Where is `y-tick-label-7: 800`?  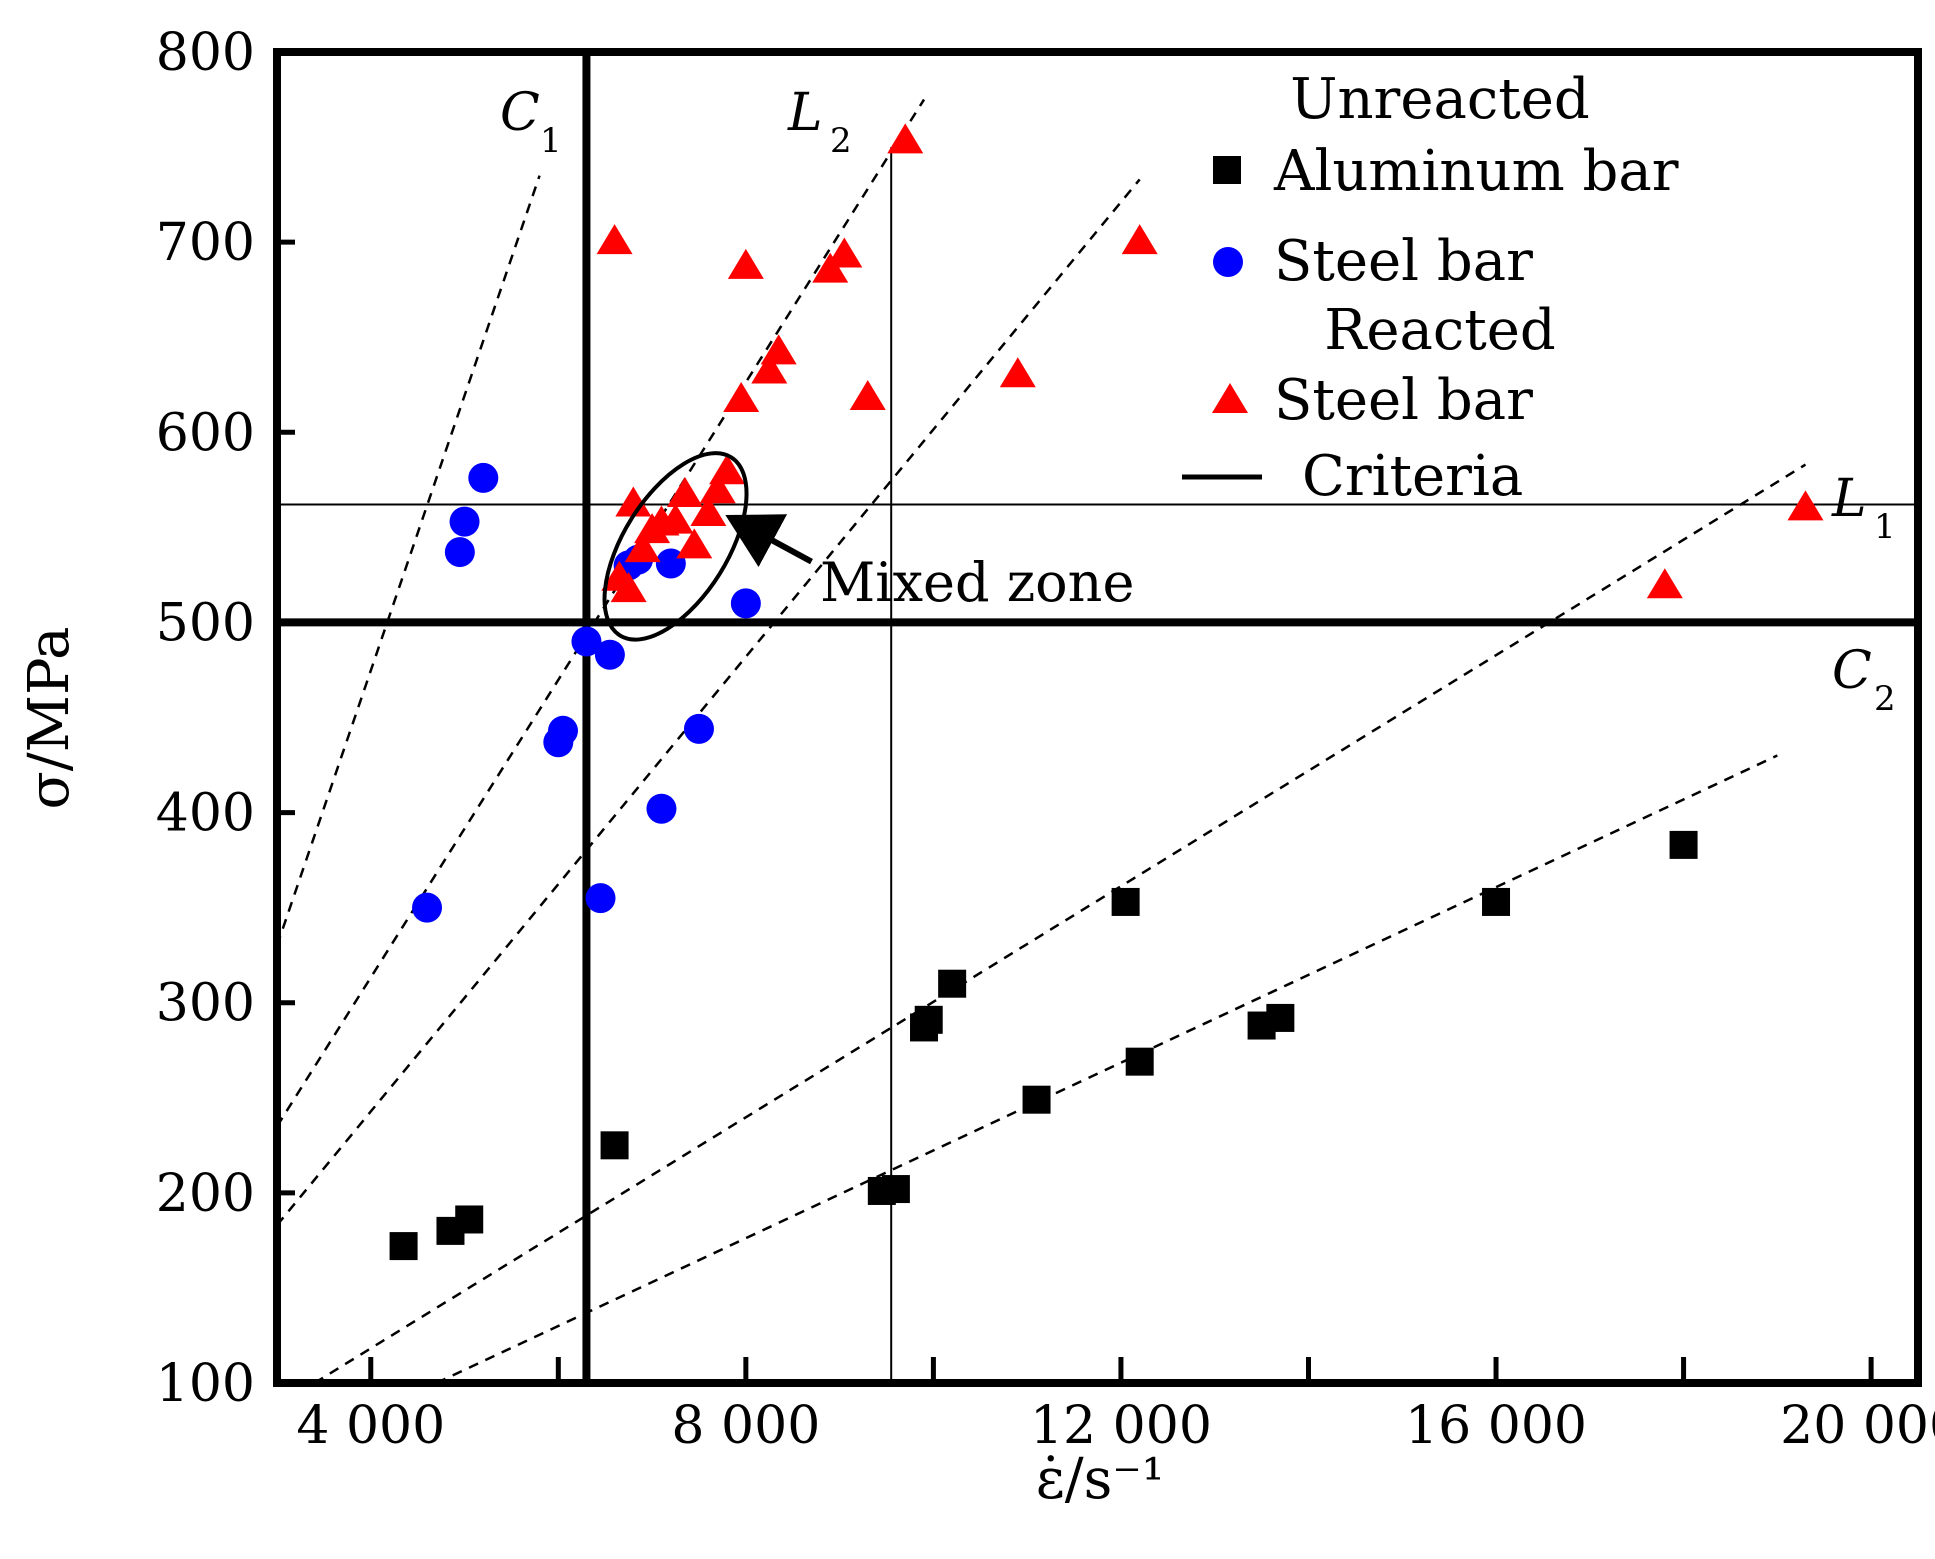 y-tick-label-7: 800 is located at coordinates (205, 53).